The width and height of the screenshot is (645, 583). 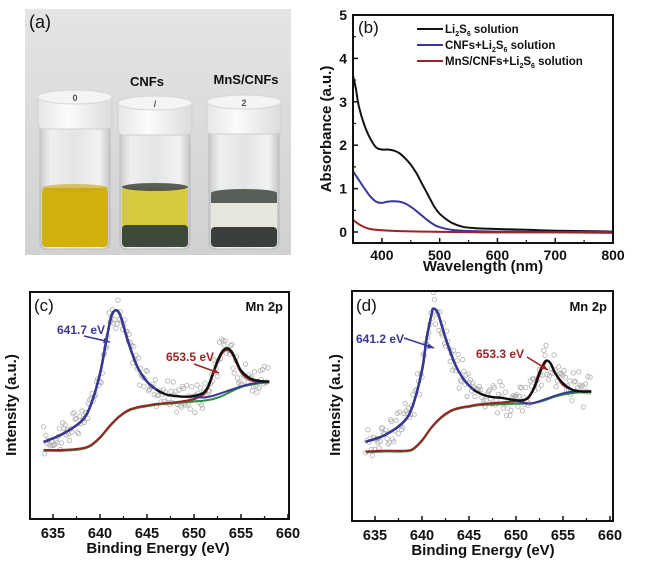 What do you see at coordinates (194, 534) in the screenshot?
I see `x-tick-label: 650` at bounding box center [194, 534].